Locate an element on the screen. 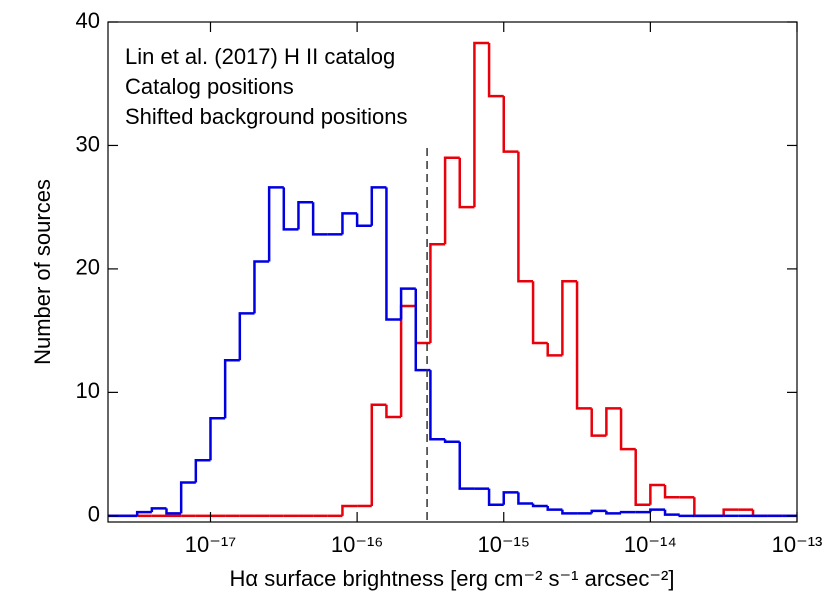  legend-title: Lin et al. (2017) H II catalog is located at coordinates (260, 56).